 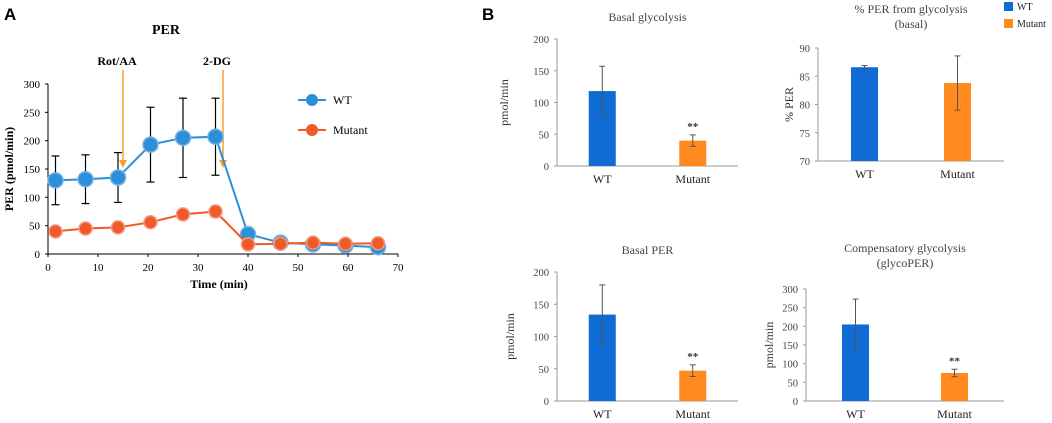 What do you see at coordinates (620, 332) in the screenshot?
I see `basal-per-chart: Basal PER 0 50 100 150 200 pmol/min WT ** Mutant` at bounding box center [620, 332].